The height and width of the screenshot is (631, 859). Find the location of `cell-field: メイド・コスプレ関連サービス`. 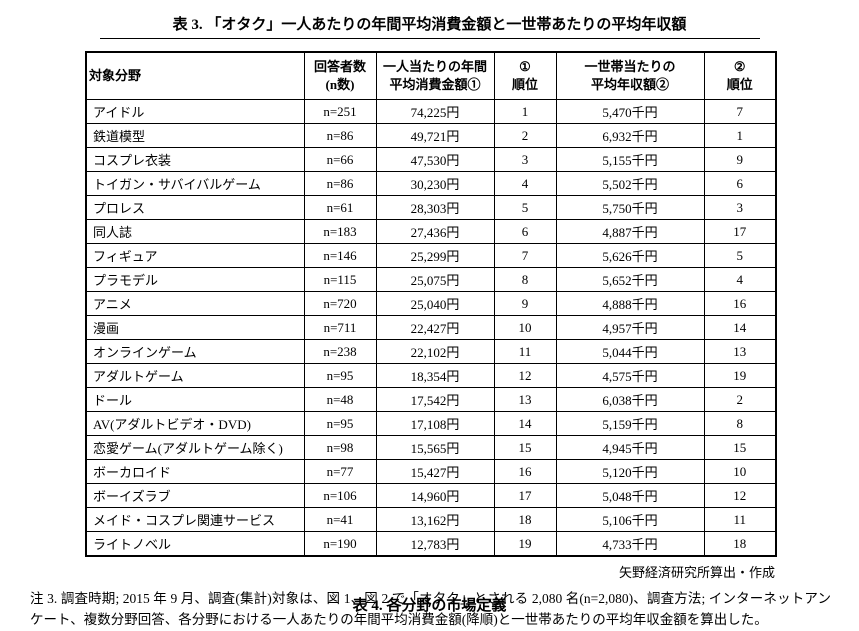

cell-field: メイド・コスプレ関連サービス is located at coordinates (195, 520).